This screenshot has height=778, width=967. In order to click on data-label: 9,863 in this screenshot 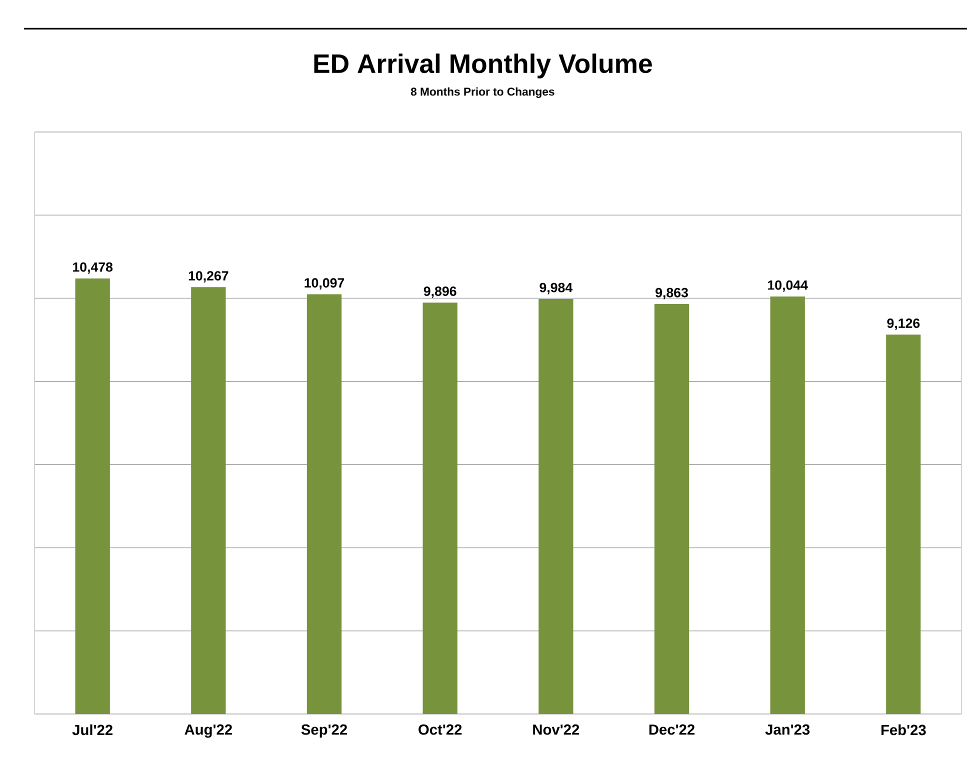, I will do `click(672, 294)`.